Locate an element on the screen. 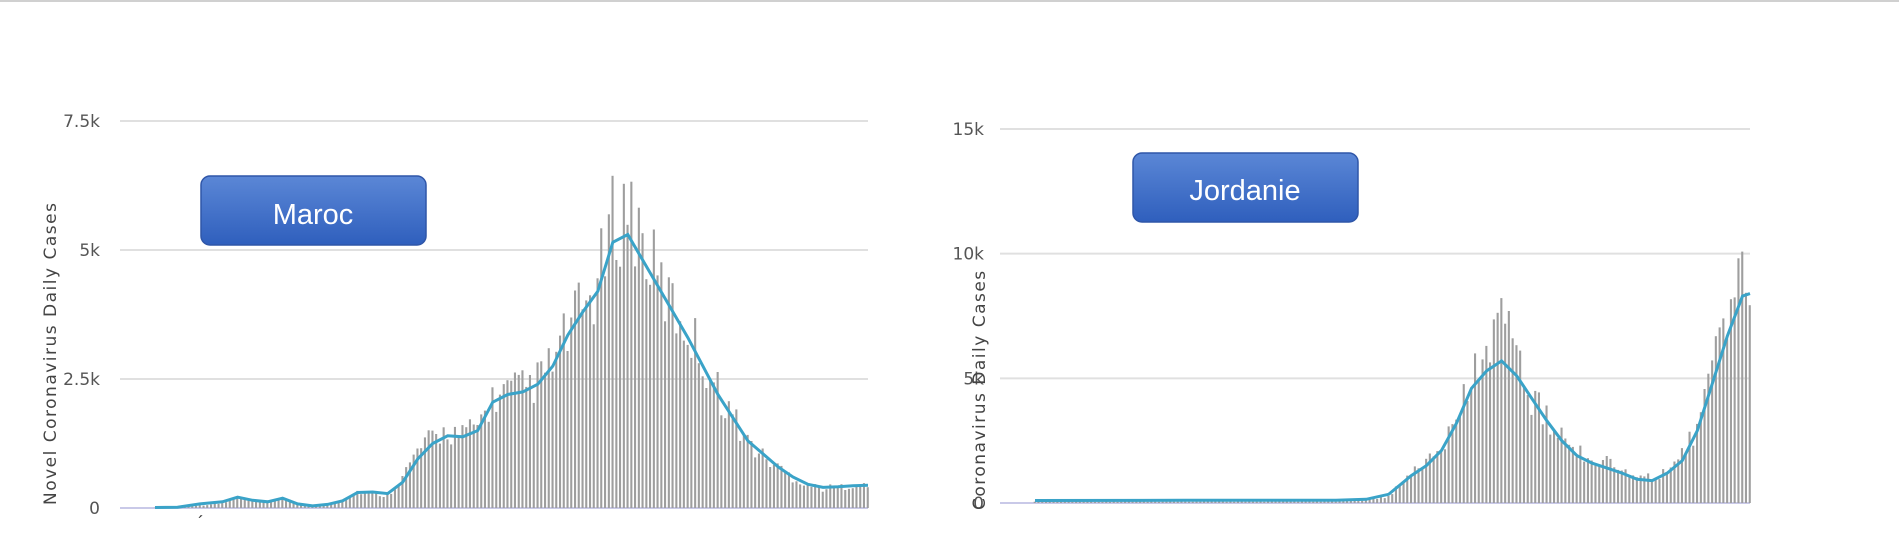 The height and width of the screenshot is (533, 1899). ytick-label: 0 is located at coordinates (94, 509).